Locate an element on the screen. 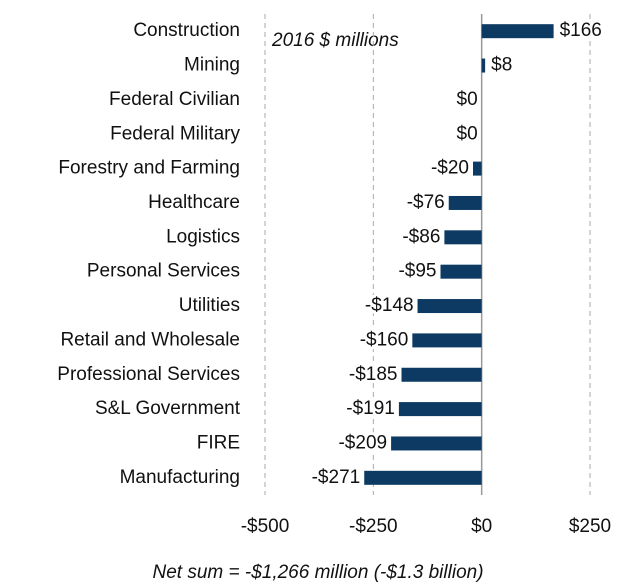  category-label: Federal Military is located at coordinates (175, 133).